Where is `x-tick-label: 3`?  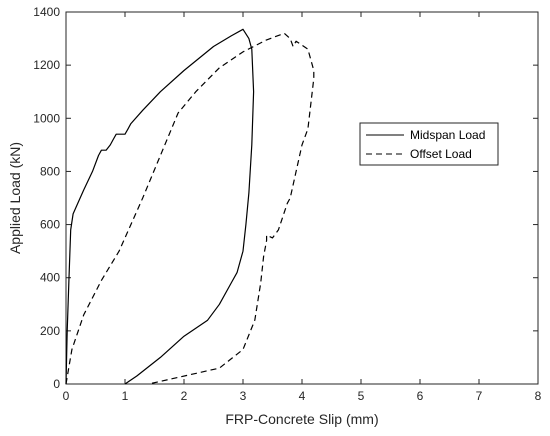 x-tick-label: 3 is located at coordinates (243, 396).